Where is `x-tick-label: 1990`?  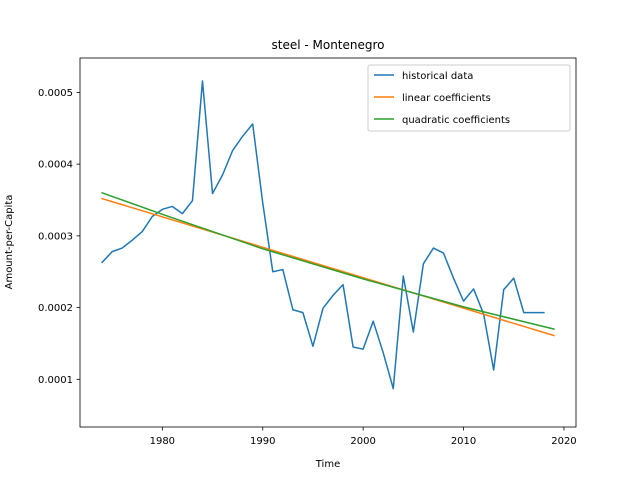
x-tick-label: 1990 is located at coordinates (262, 441).